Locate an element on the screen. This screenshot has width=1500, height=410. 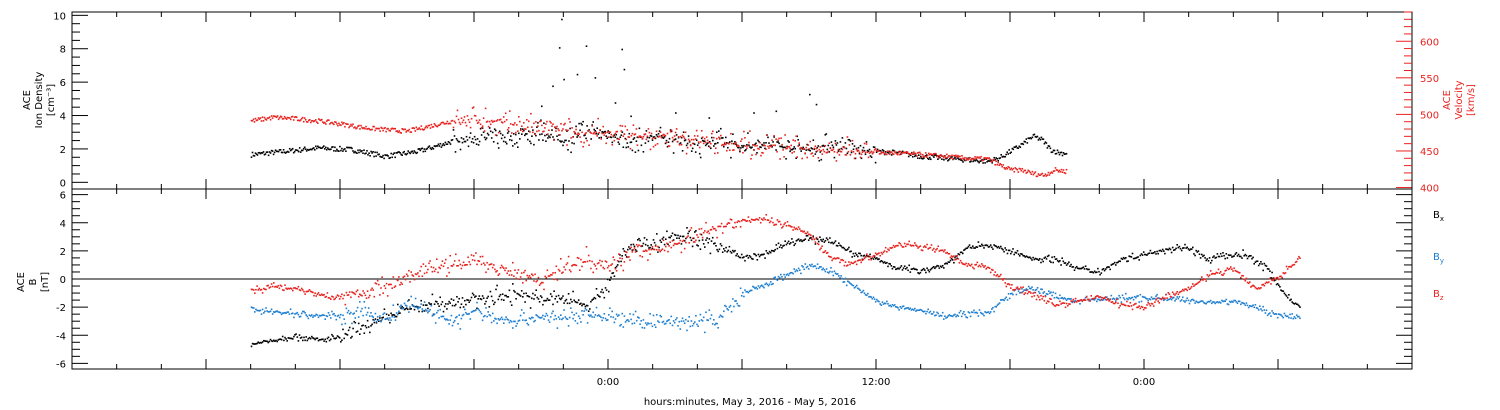
density-axis-label: [cm⁻³] is located at coordinates (51, 100).